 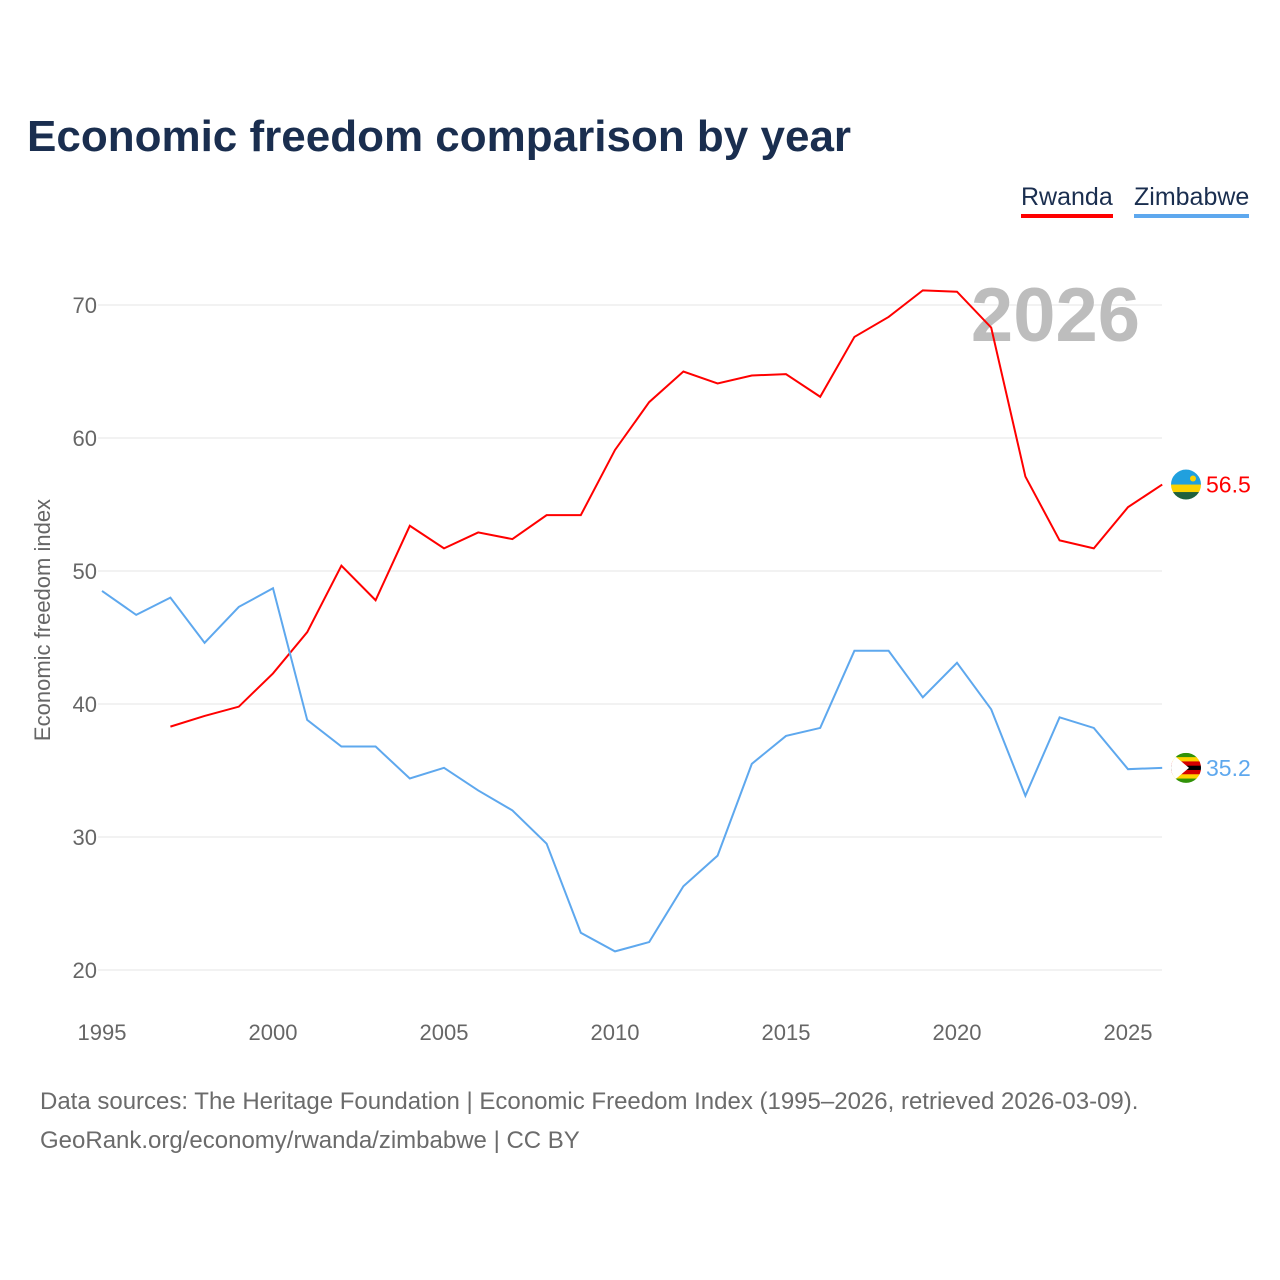 What do you see at coordinates (85, 305) in the screenshot?
I see `y-tick-label: 70` at bounding box center [85, 305].